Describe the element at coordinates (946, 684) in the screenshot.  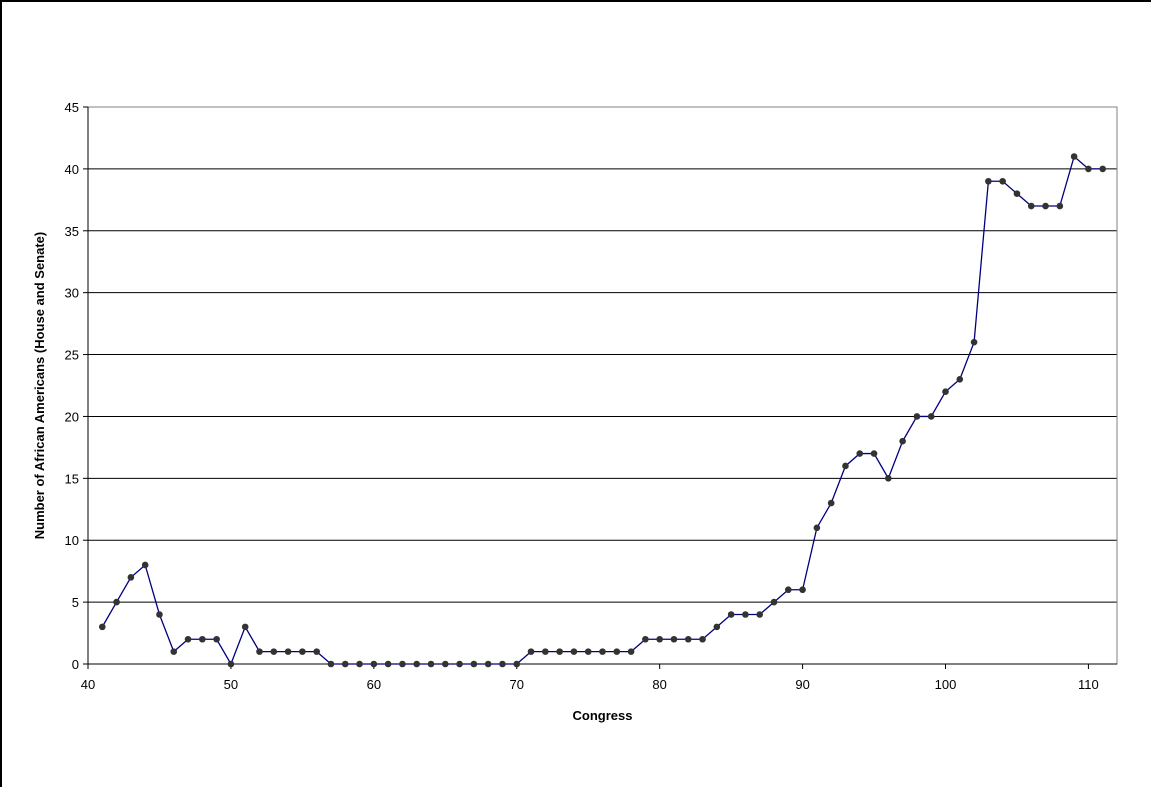
I see `x-tick-label: 100` at that location.